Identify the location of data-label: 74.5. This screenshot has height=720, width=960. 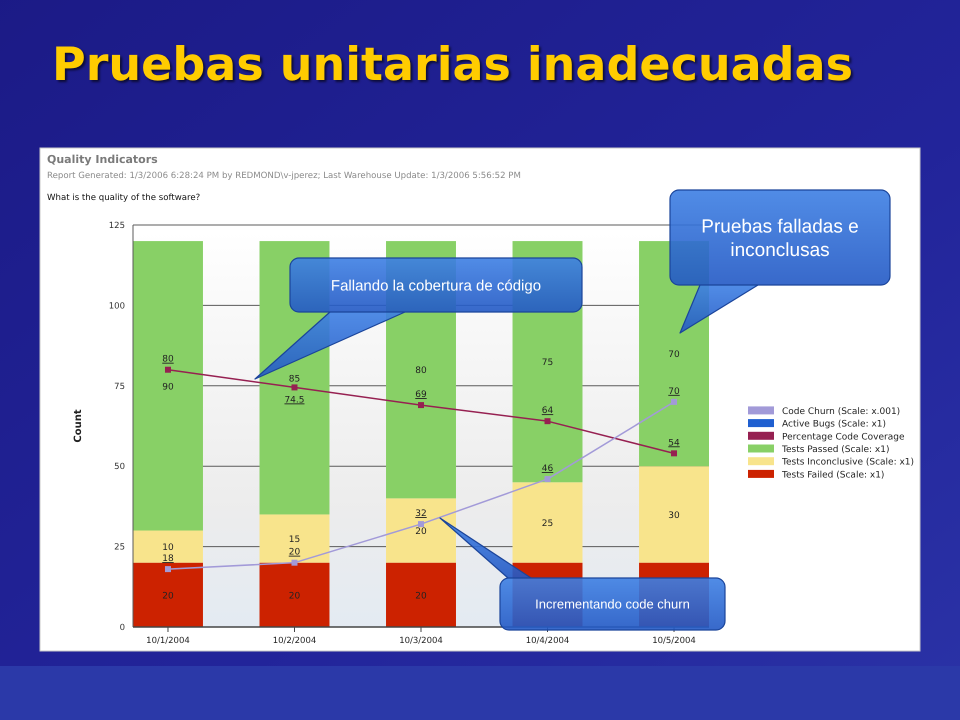
(294, 400).